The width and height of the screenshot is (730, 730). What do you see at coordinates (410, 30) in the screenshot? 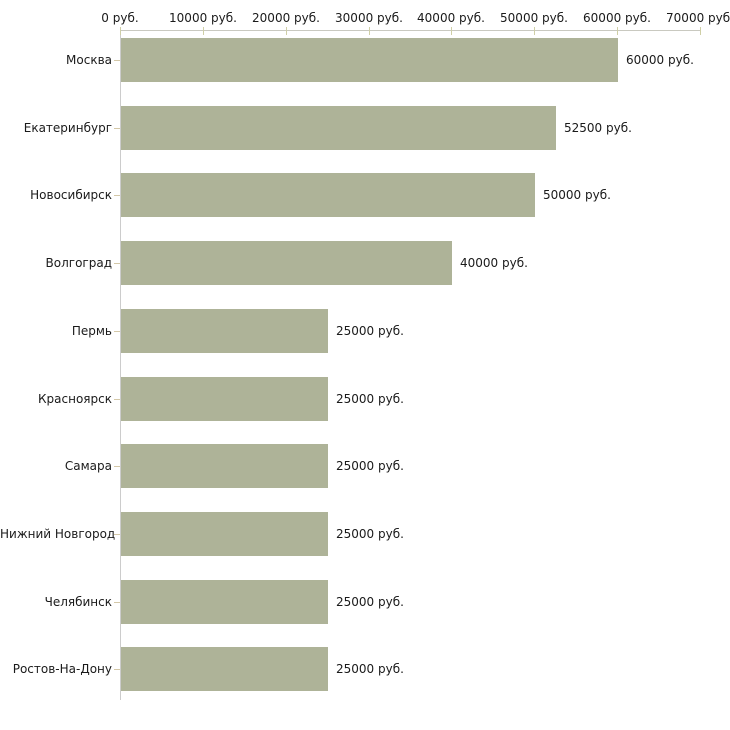
I see `x-axis-line` at bounding box center [410, 30].